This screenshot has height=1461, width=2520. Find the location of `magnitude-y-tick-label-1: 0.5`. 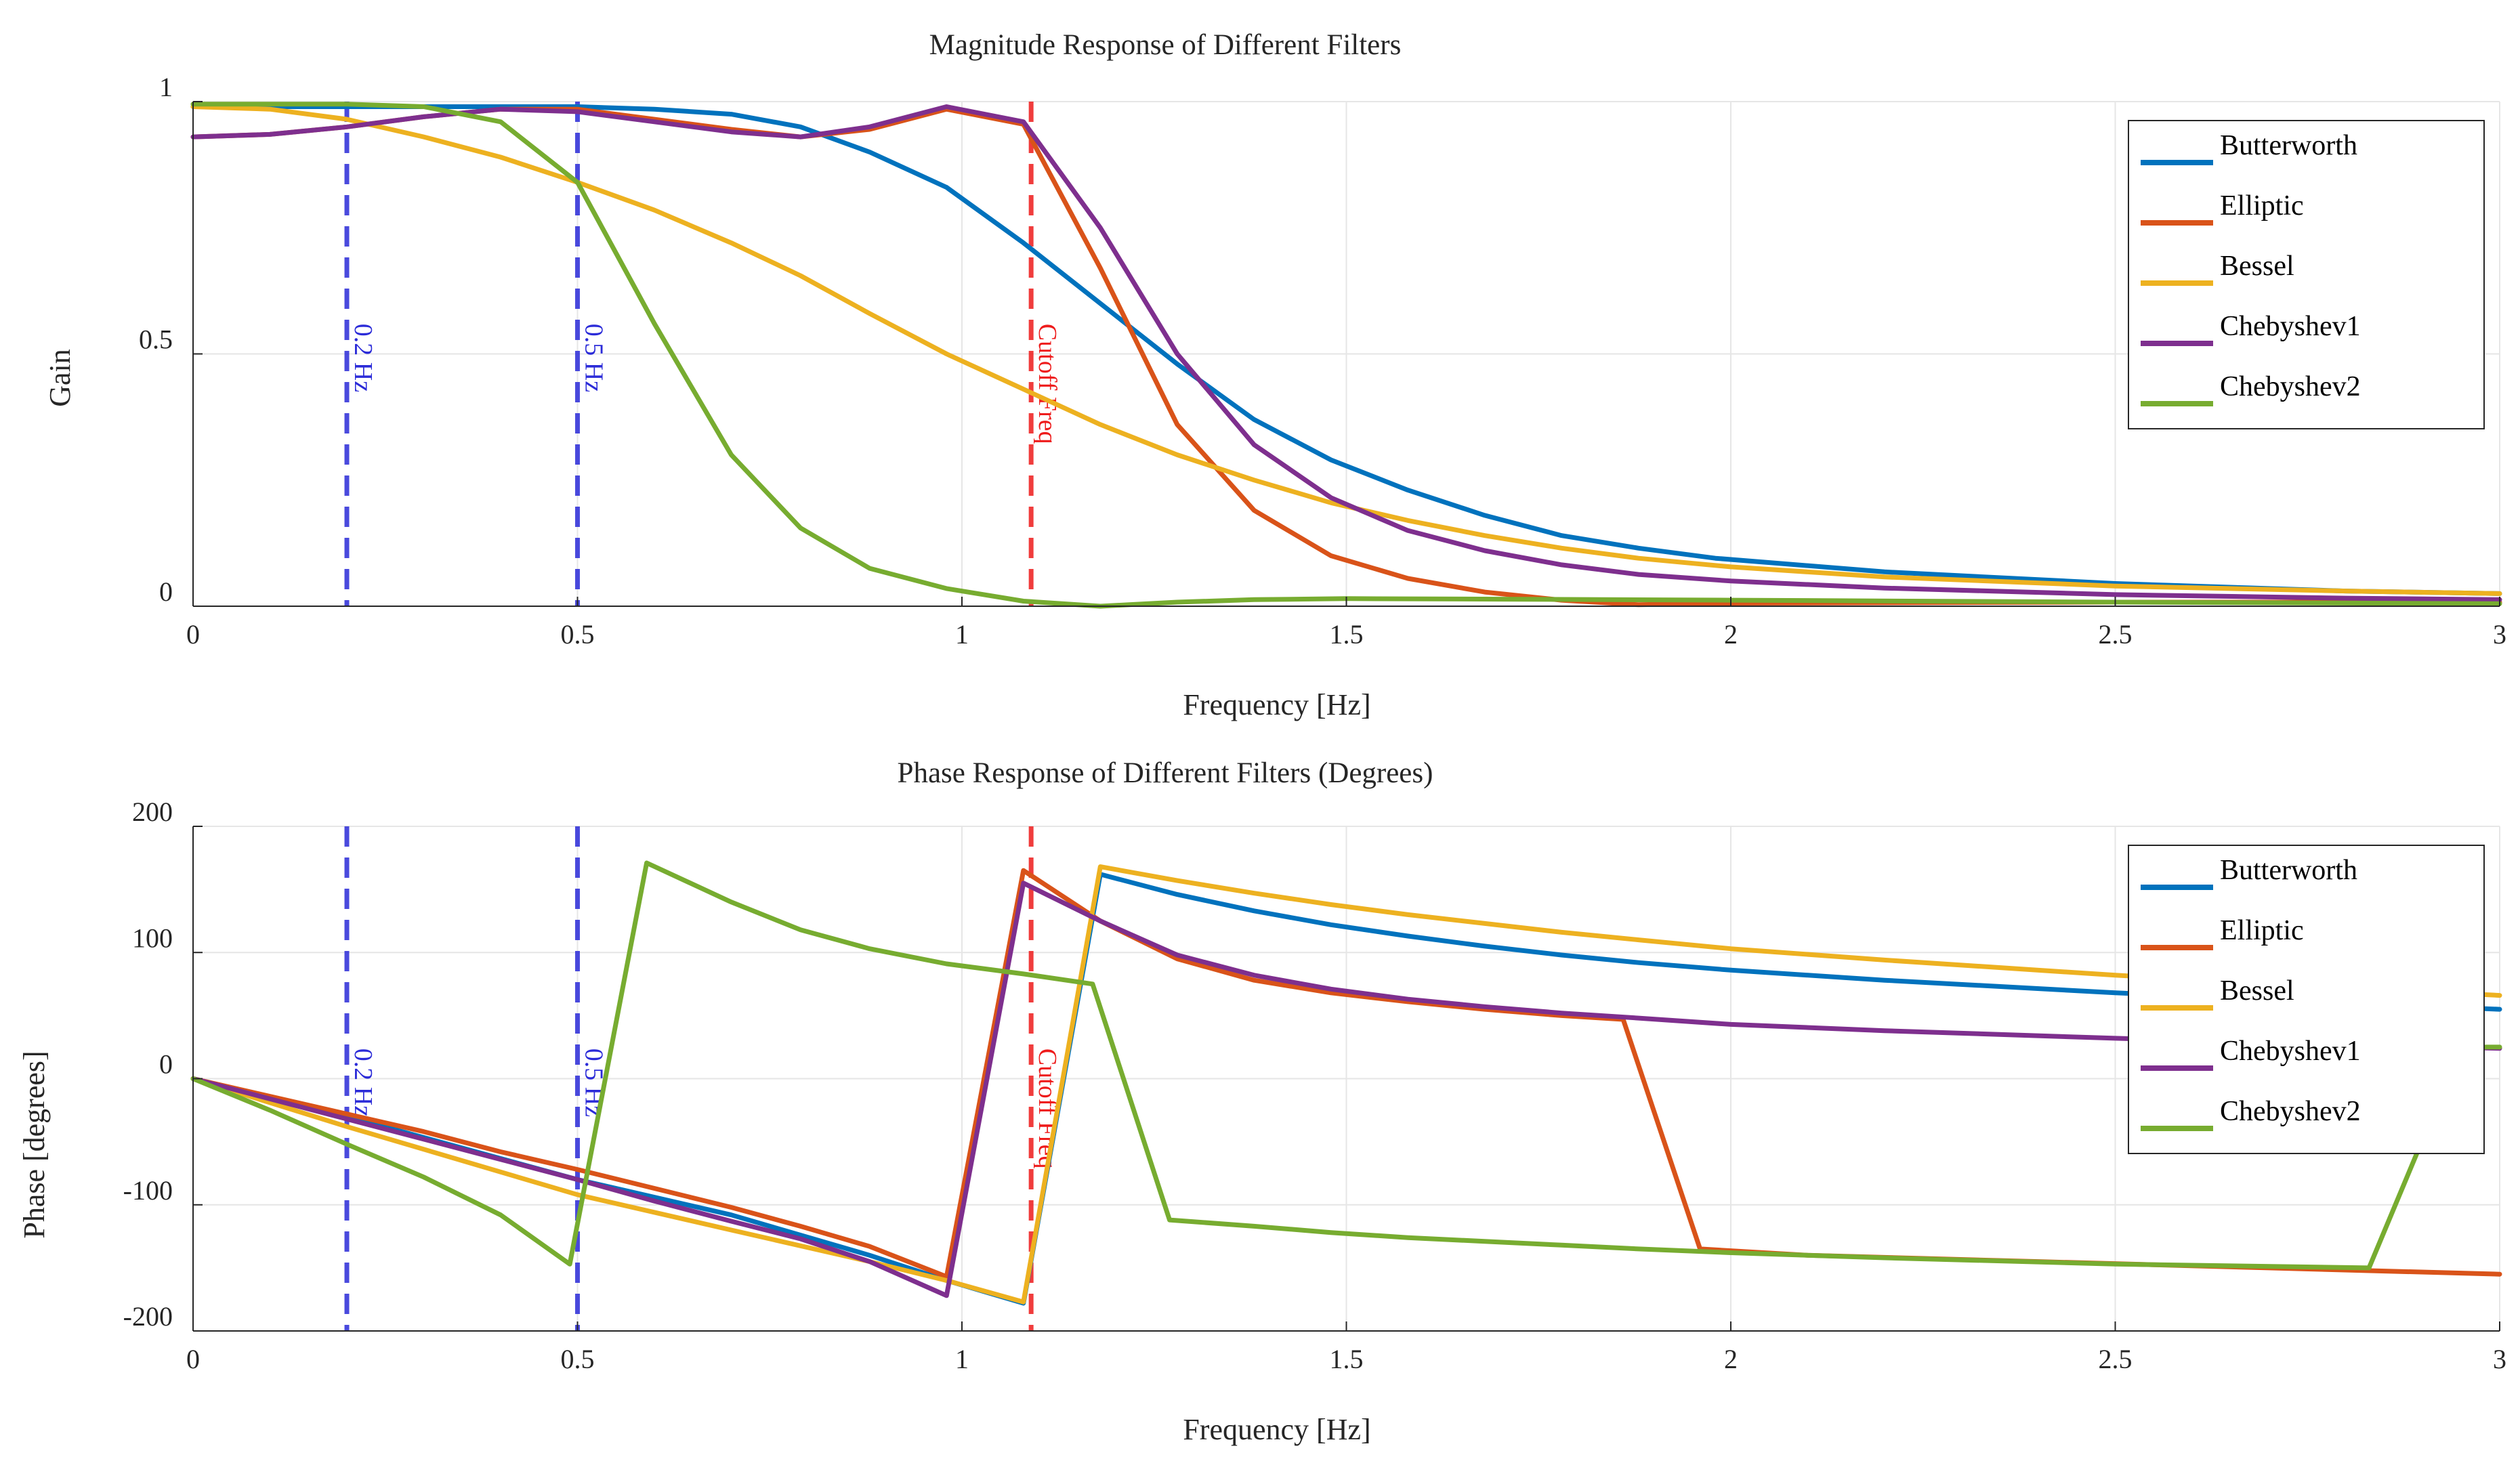

magnitude-y-tick-label-1: 0.5 is located at coordinates (156, 339).